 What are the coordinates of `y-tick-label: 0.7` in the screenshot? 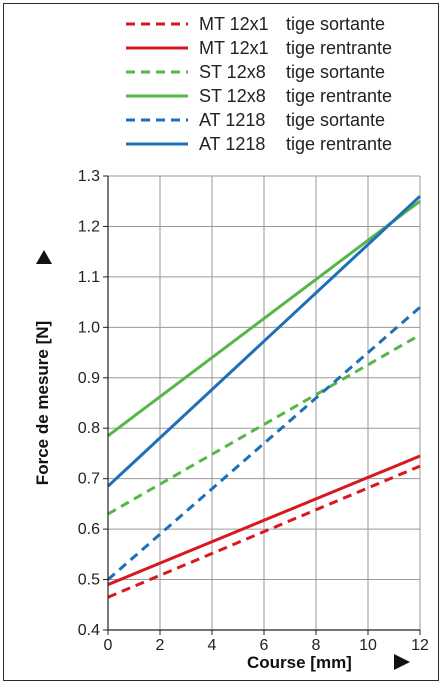 It's located at (89, 479).